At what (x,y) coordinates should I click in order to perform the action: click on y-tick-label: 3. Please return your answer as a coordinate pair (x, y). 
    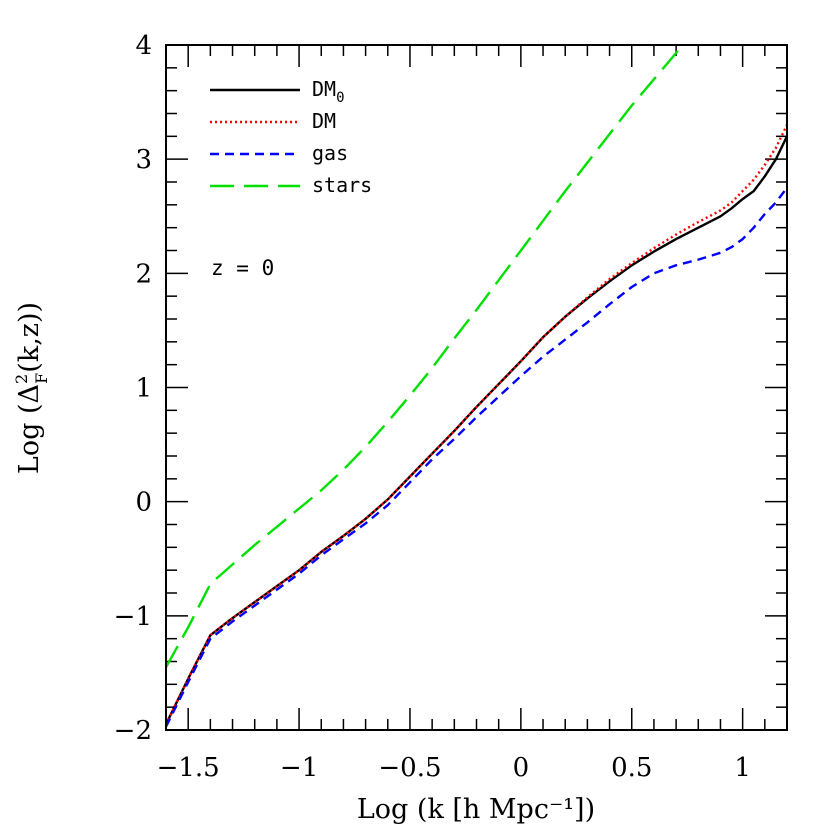
    Looking at the image, I should click on (143, 160).